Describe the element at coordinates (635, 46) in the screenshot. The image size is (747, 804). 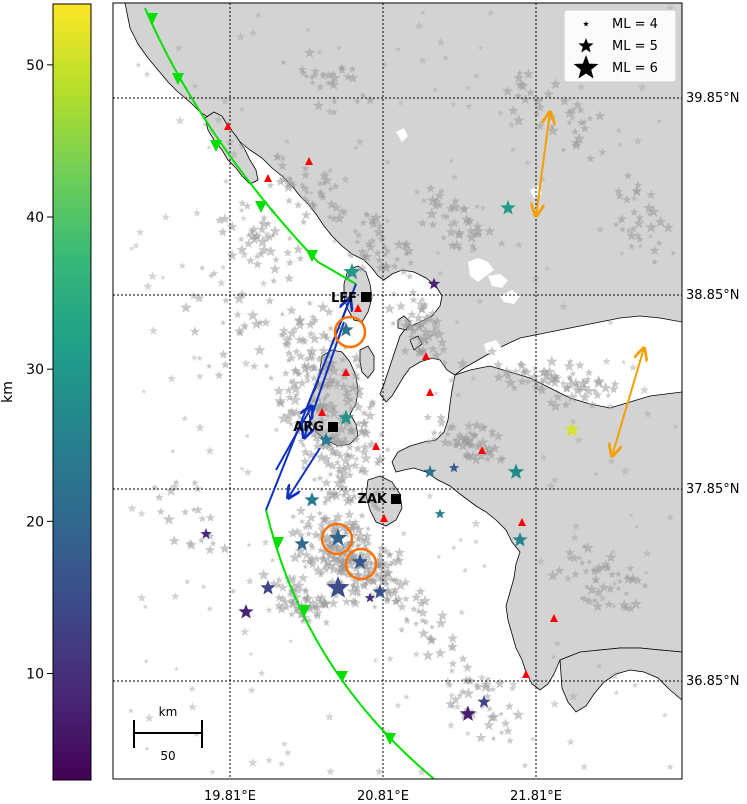
I see `legend-entry-ml5: ML = 5` at that location.